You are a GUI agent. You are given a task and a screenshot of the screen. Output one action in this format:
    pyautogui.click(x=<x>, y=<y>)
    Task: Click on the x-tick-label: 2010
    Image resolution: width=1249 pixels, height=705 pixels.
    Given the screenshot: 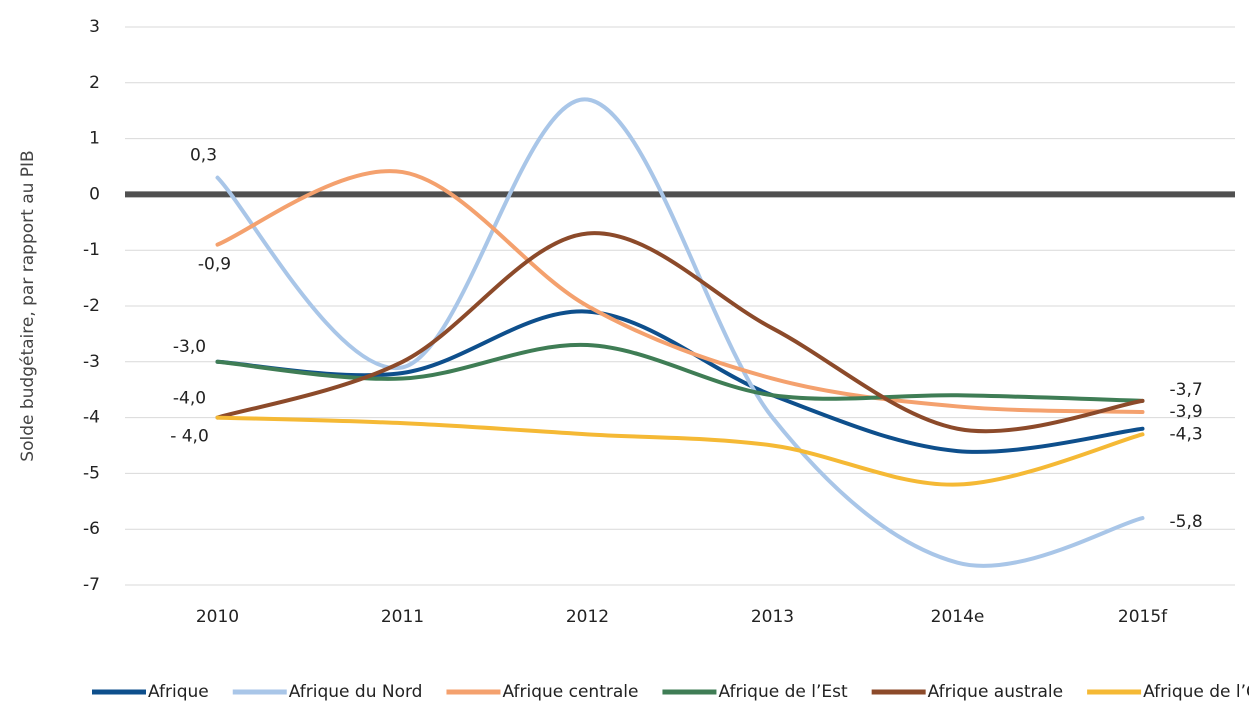 What is the action you would take?
    pyautogui.click(x=217, y=617)
    